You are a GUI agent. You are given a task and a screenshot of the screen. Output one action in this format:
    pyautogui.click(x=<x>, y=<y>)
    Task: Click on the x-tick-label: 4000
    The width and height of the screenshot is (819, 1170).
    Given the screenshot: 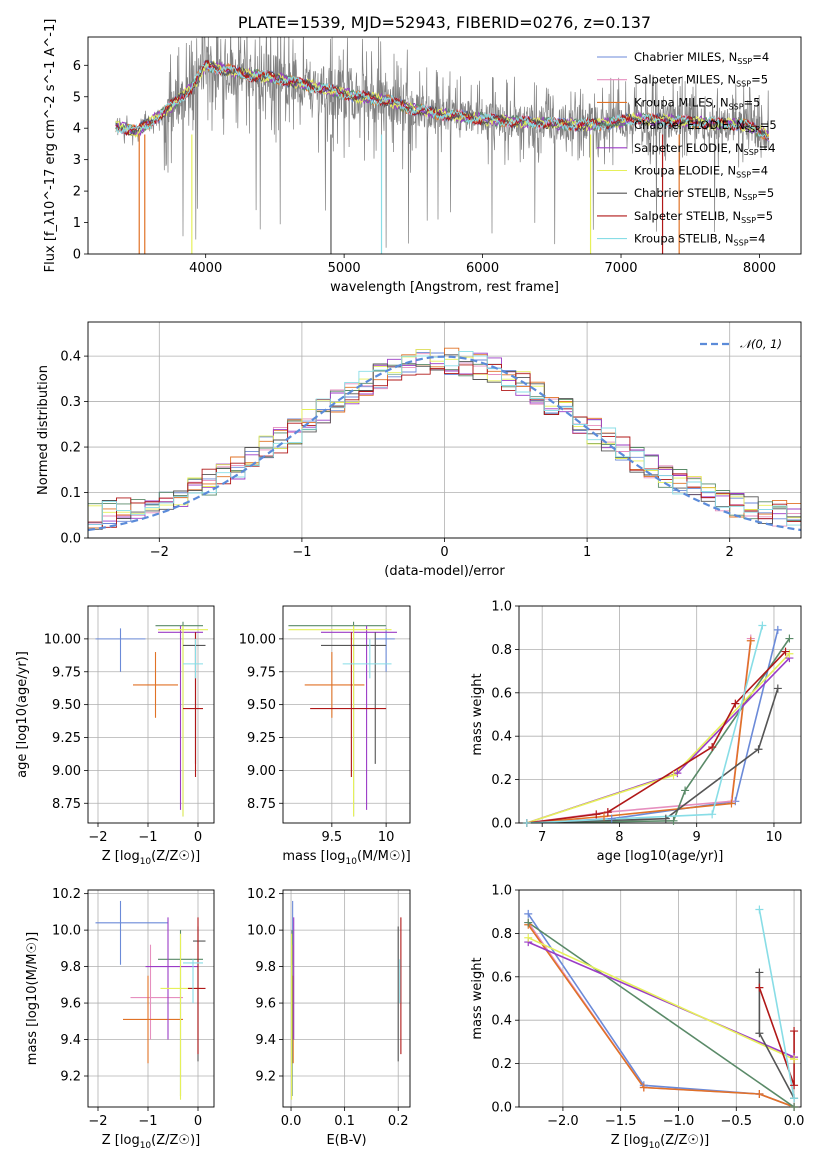 What is the action you would take?
    pyautogui.click(x=205, y=268)
    